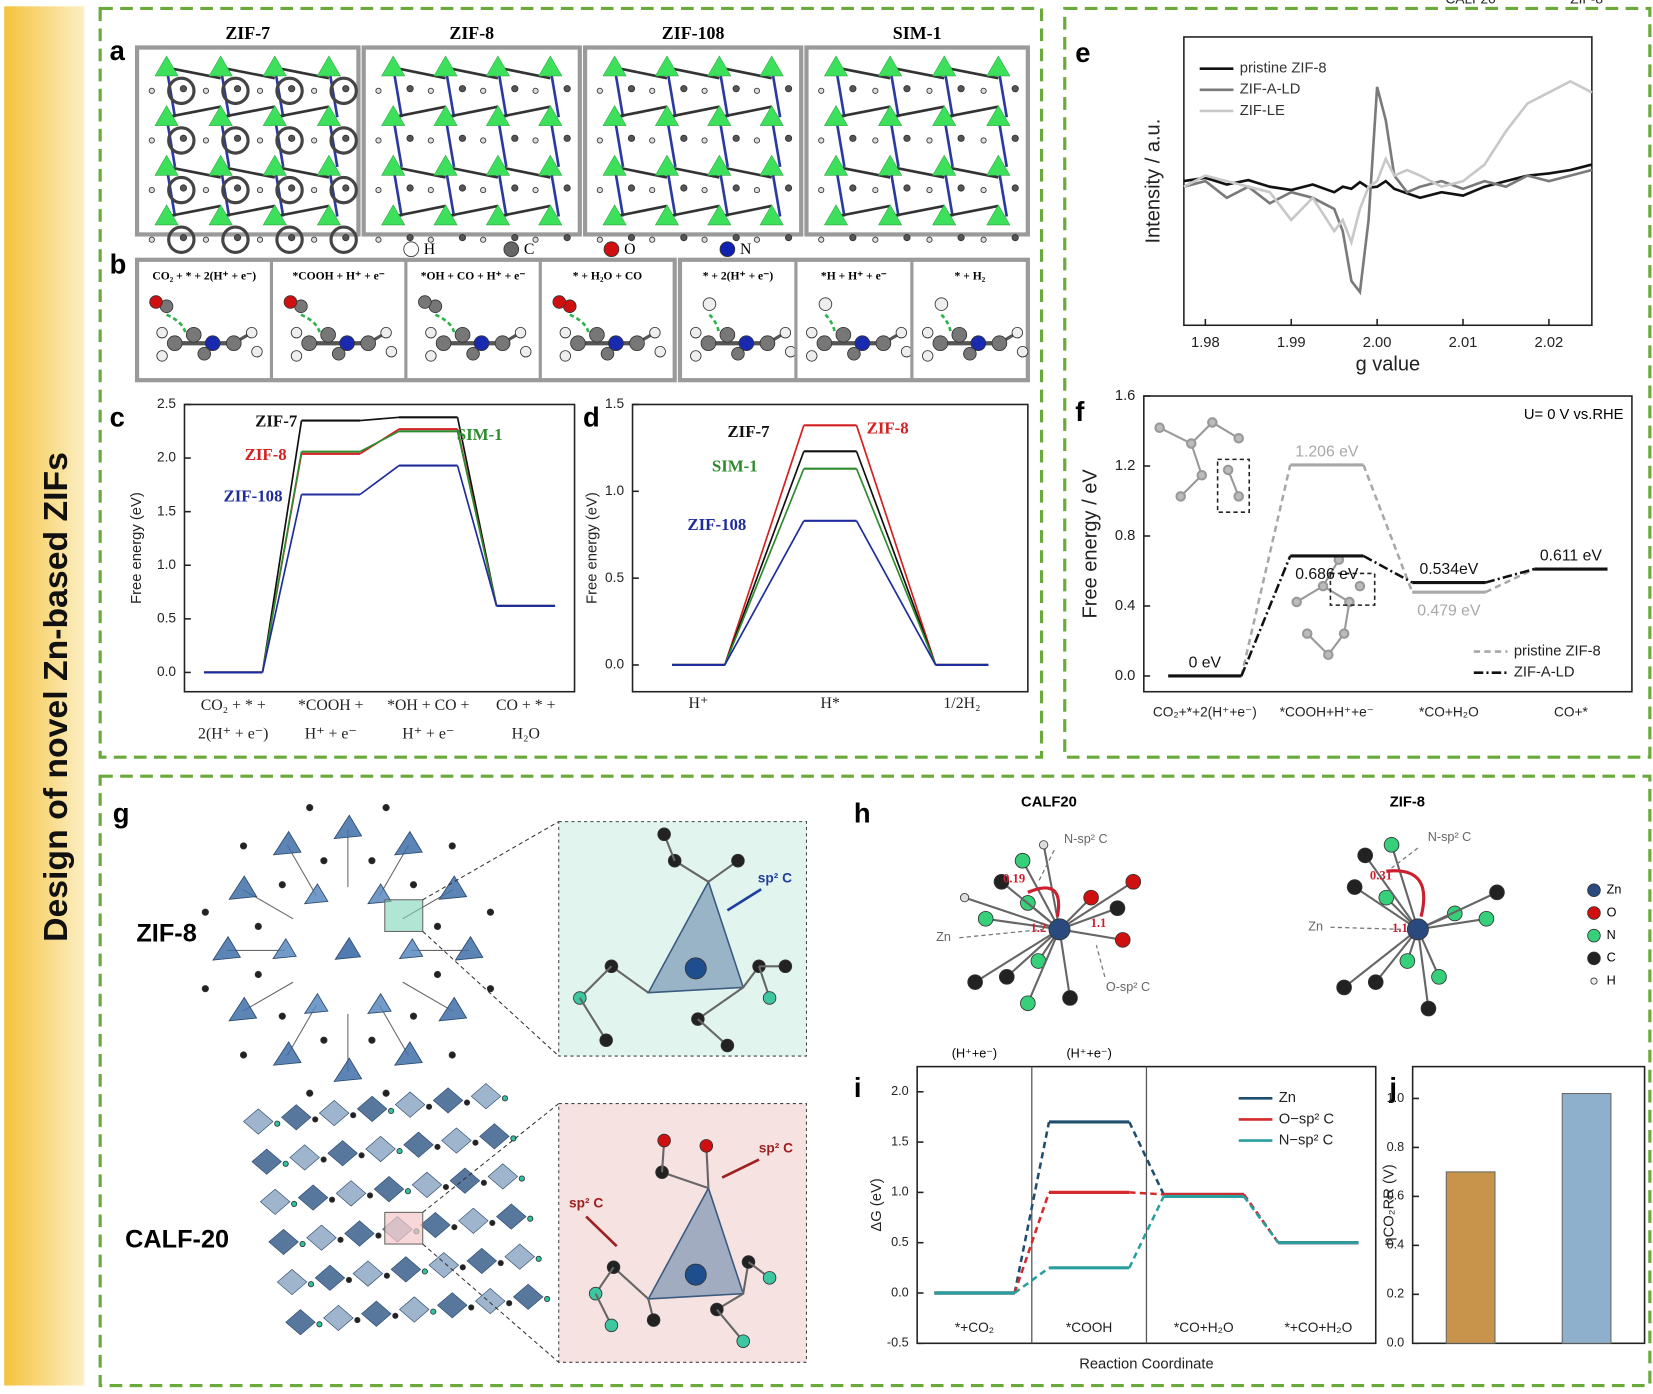 The height and width of the screenshot is (1394, 1653). Describe the element at coordinates (1449, 711) in the screenshot. I see `x-tick-label: *CO+H₂O` at that location.